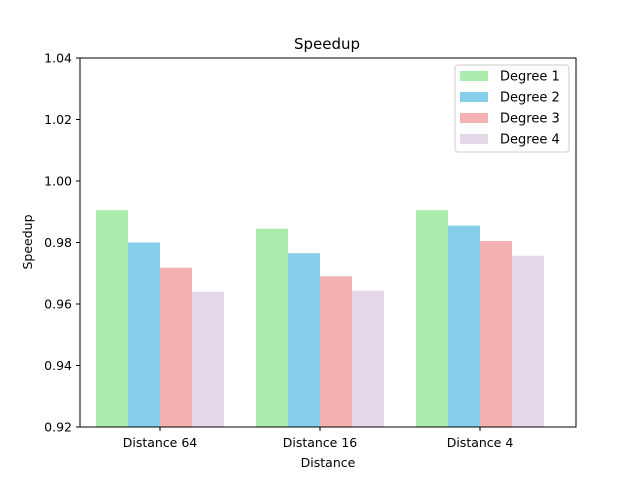  Describe the element at coordinates (58, 119) in the screenshot. I see `y-tick-label: 1.02` at that location.